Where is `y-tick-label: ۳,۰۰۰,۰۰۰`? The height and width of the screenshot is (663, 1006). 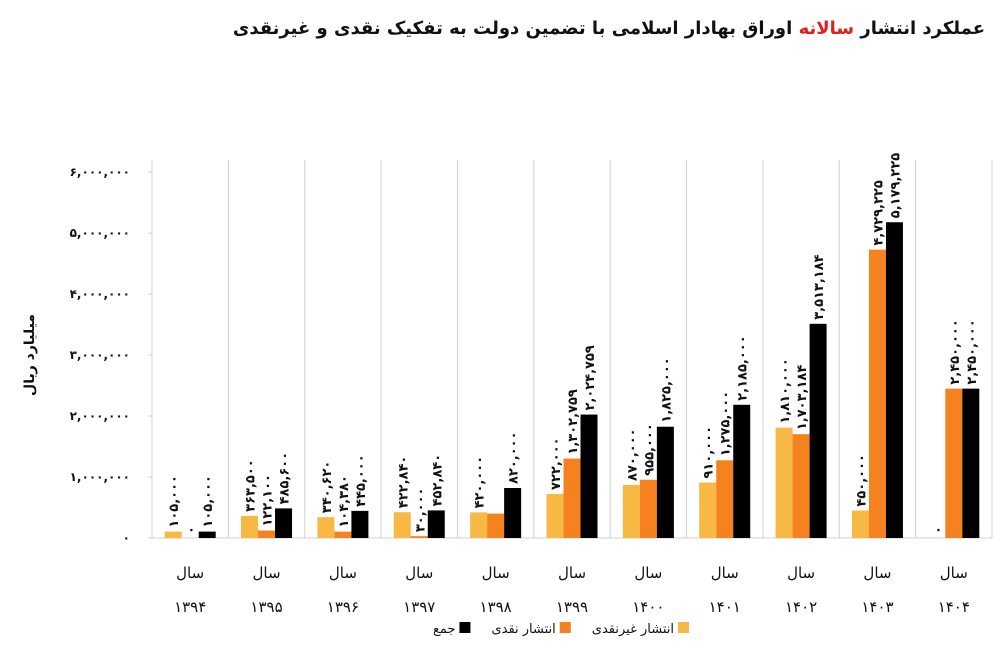 y-tick-label: ۳,۰۰۰,۰۰۰ is located at coordinates (100, 355).